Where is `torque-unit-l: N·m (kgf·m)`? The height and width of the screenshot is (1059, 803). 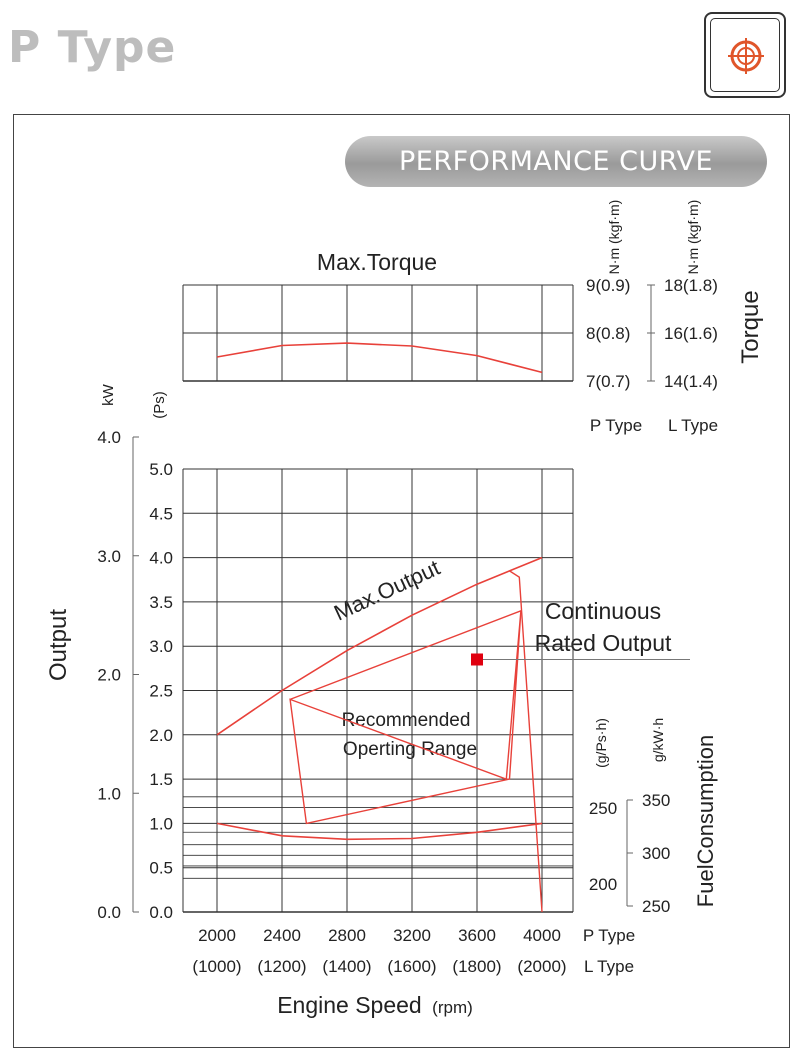
torque-unit-l: N·m (kgf·m) is located at coordinates (693, 237).